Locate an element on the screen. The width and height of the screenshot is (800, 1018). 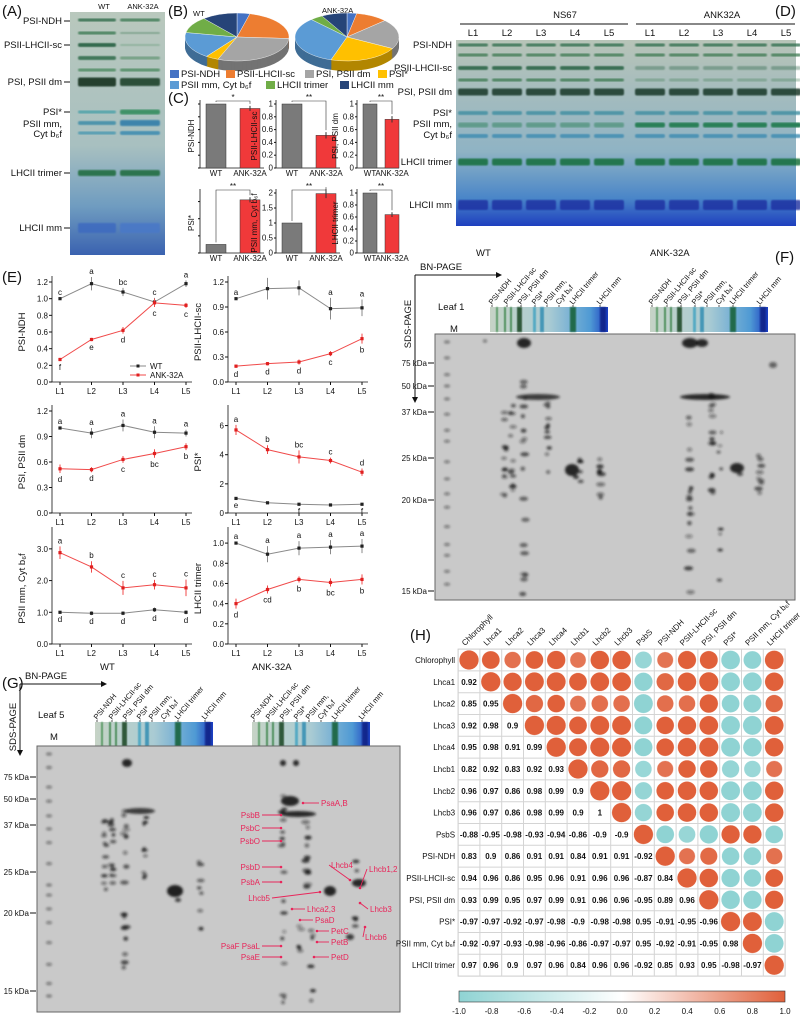
bar-chart: PSI* WT ANK-32A ** is located at coordinates (227, 222).